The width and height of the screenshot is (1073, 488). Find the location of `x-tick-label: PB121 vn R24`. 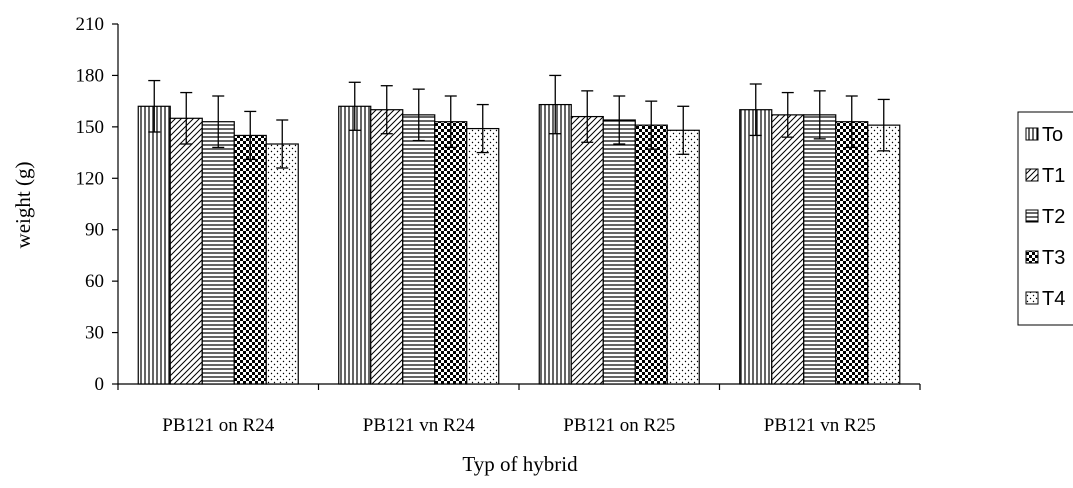

x-tick-label: PB121 vn R24 is located at coordinates (419, 425).